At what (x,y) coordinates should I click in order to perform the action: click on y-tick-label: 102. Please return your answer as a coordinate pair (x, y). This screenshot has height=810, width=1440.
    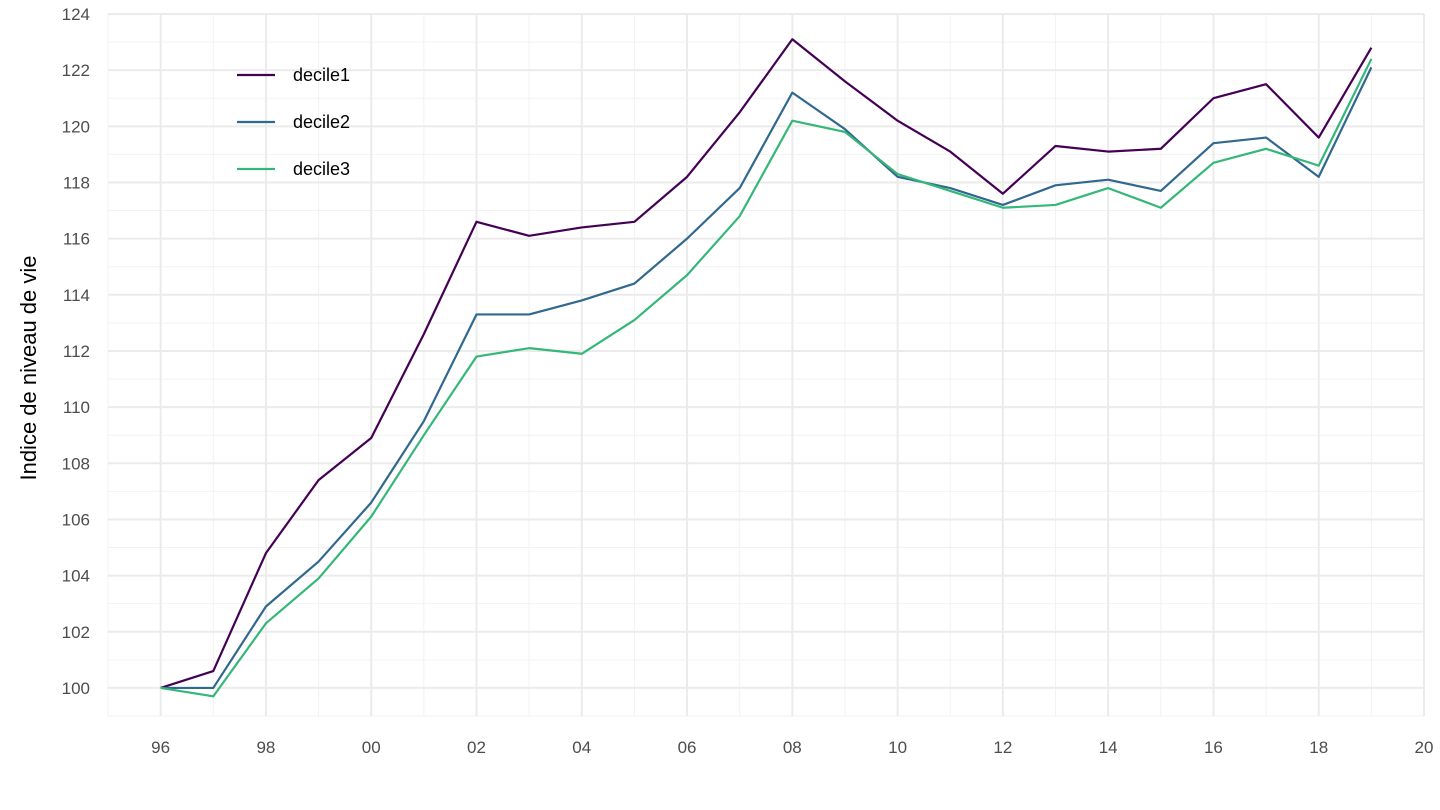
    Looking at the image, I should click on (76, 632).